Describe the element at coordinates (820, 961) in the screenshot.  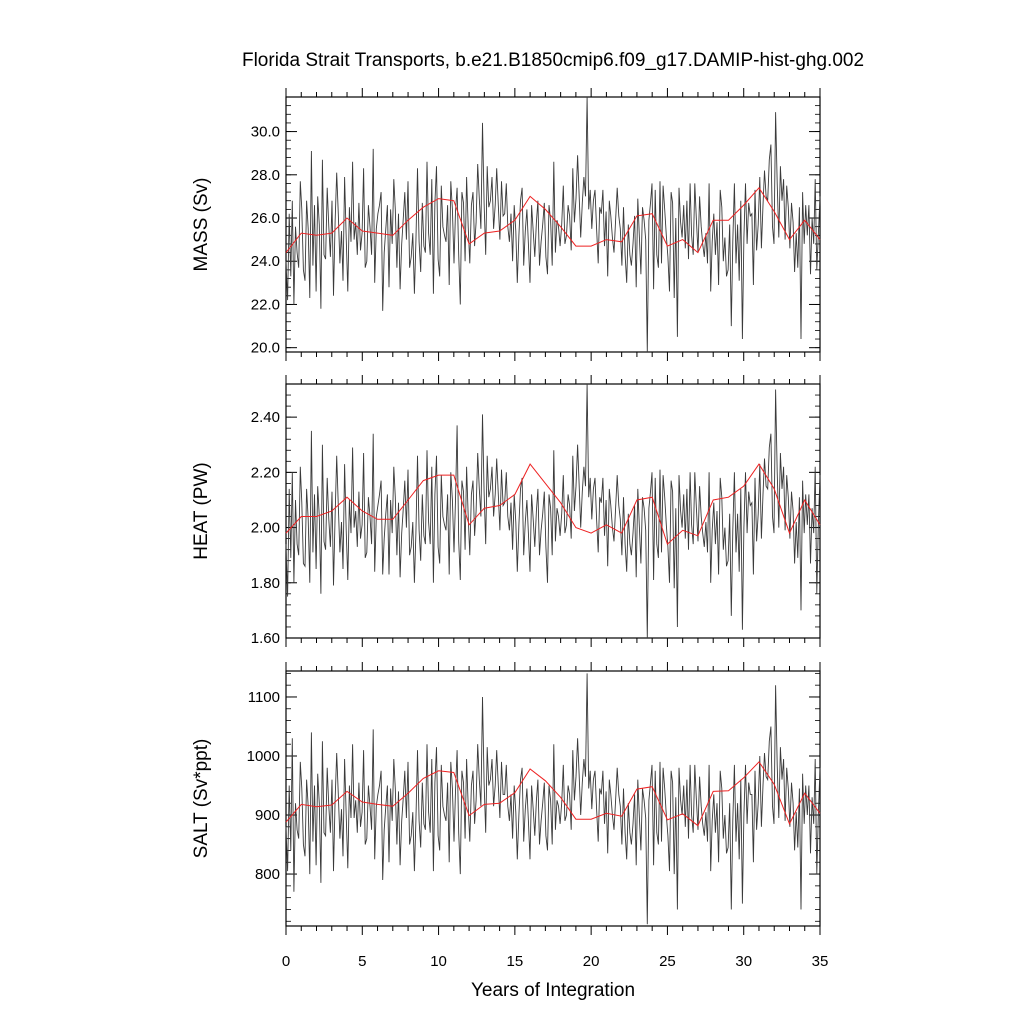
I see `x-tick-label: 35` at that location.